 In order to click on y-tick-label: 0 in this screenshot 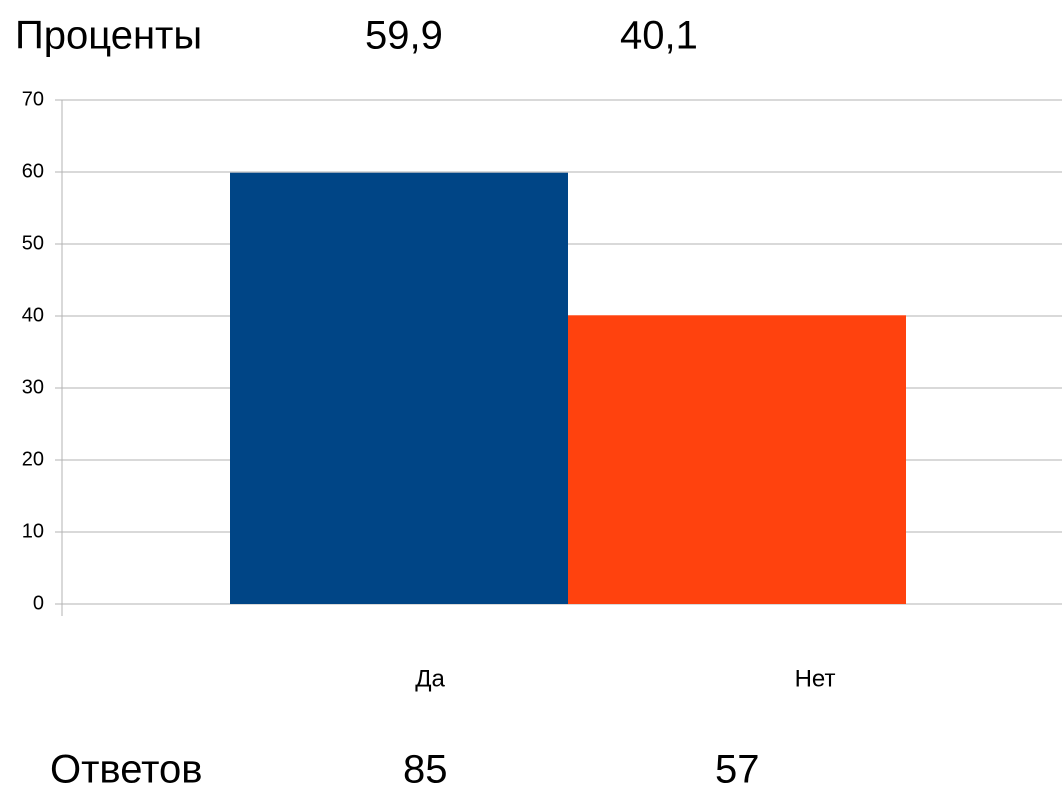, I will do `click(38, 603)`.